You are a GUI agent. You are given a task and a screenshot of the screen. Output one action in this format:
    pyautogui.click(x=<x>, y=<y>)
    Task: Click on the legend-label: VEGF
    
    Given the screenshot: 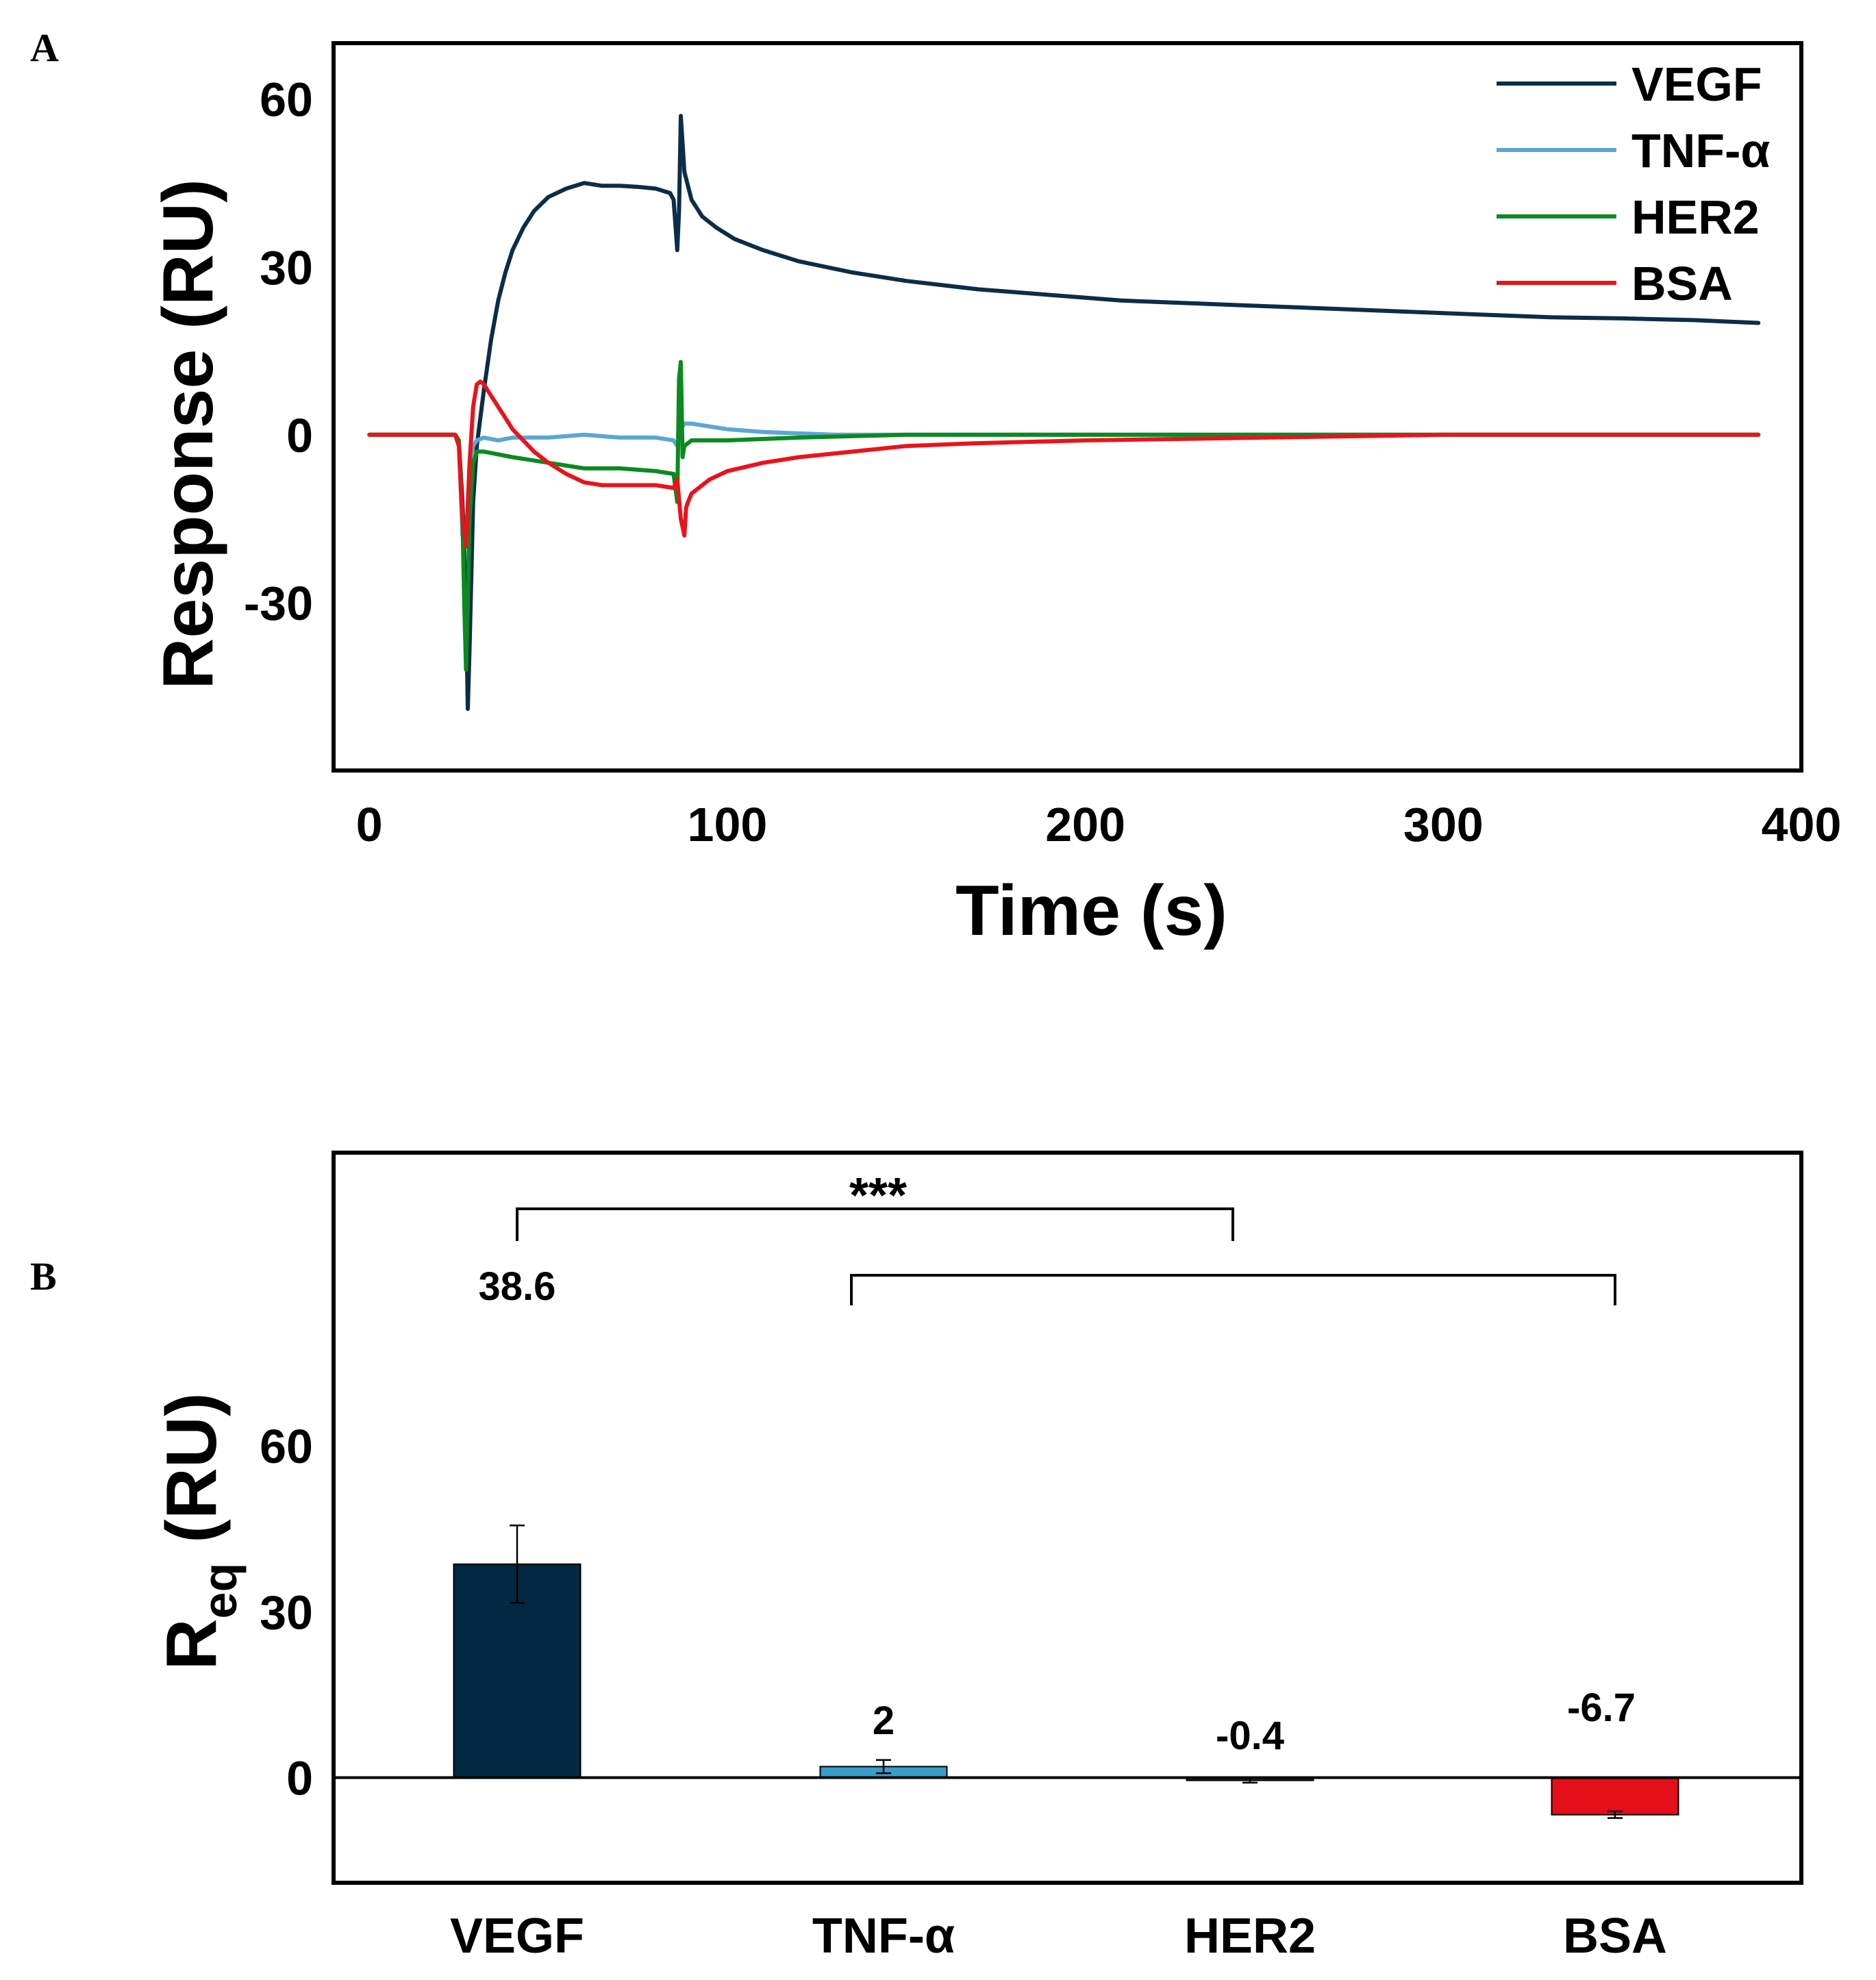 What is the action you would take?
    pyautogui.click(x=1696, y=84)
    